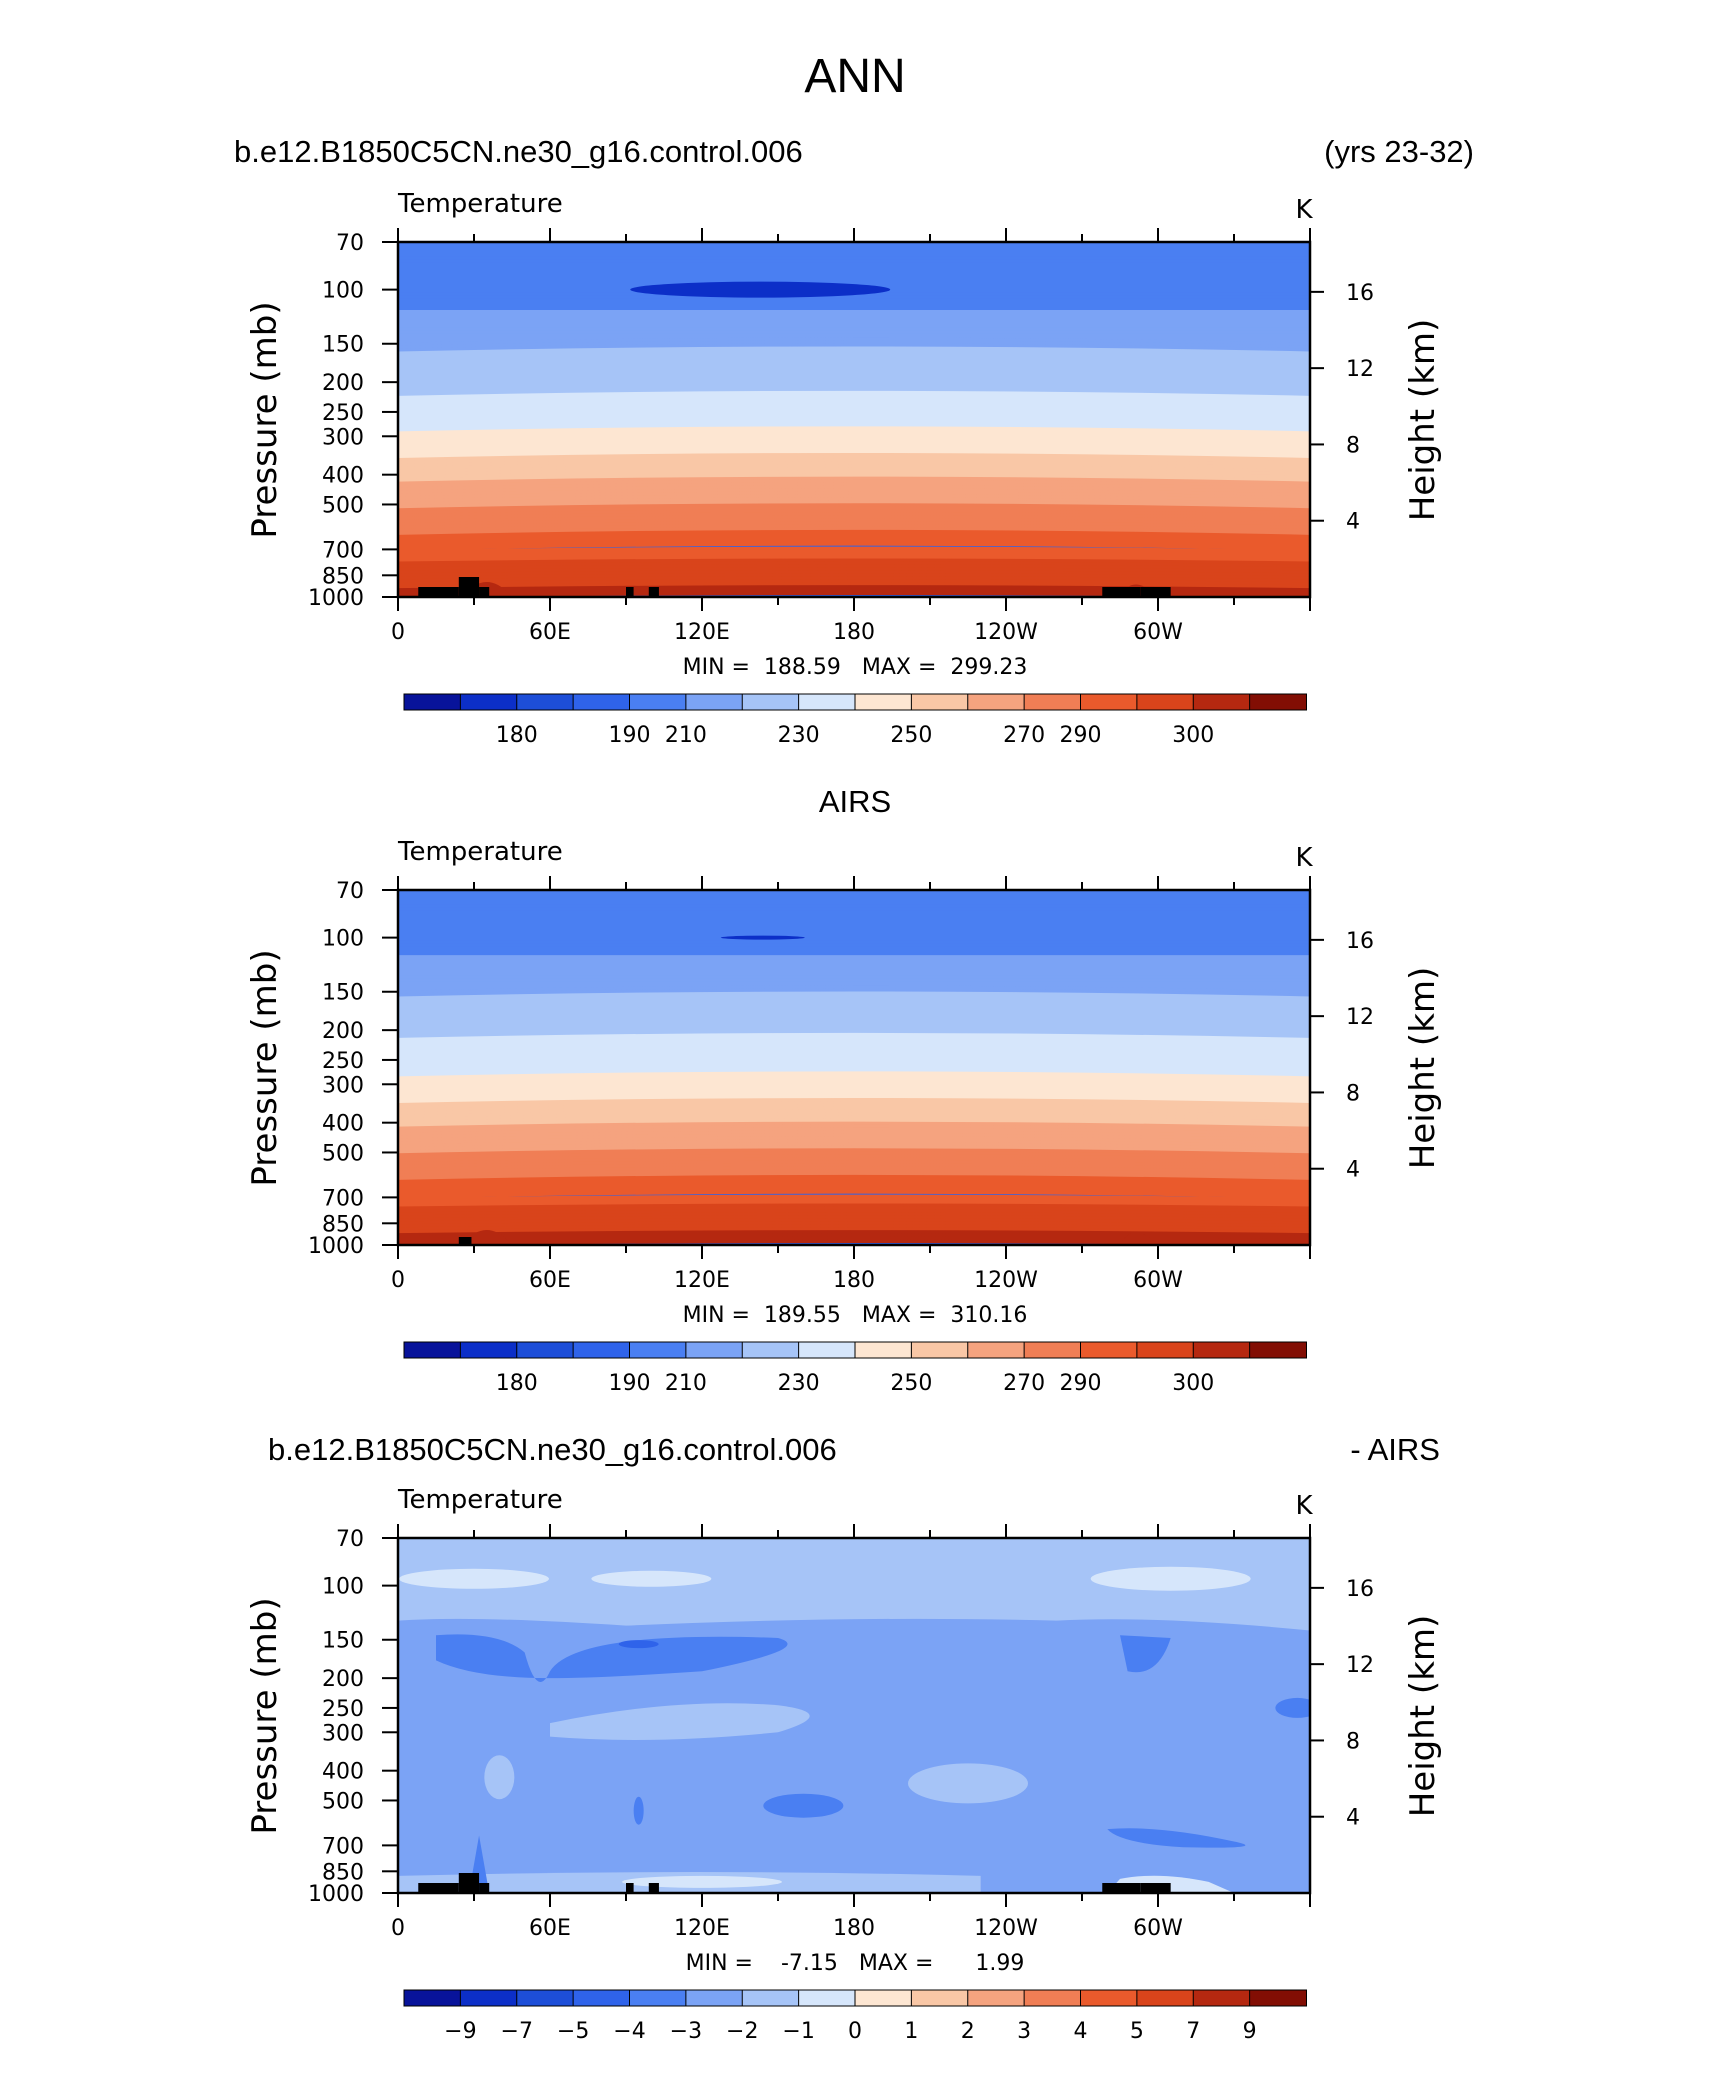 This screenshot has height=2074, width=1710. What do you see at coordinates (343, 383) in the screenshot?
I see `y-tick-label: 200` at bounding box center [343, 383].